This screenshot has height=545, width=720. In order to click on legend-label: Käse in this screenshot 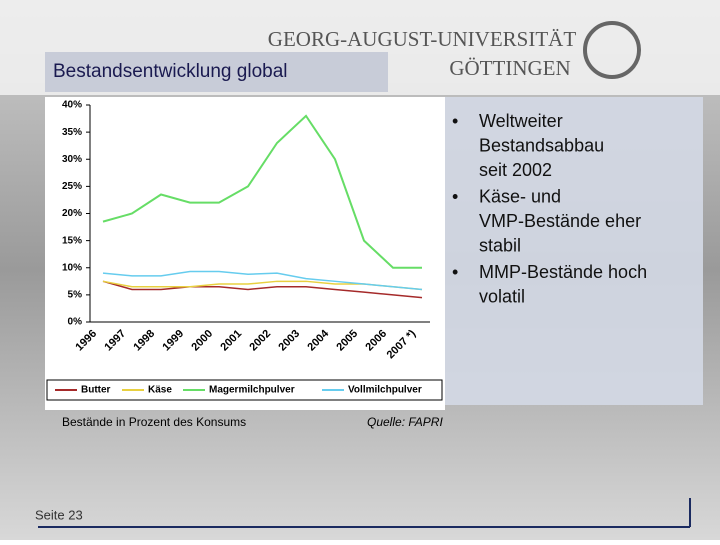, I will do `click(160, 390)`.